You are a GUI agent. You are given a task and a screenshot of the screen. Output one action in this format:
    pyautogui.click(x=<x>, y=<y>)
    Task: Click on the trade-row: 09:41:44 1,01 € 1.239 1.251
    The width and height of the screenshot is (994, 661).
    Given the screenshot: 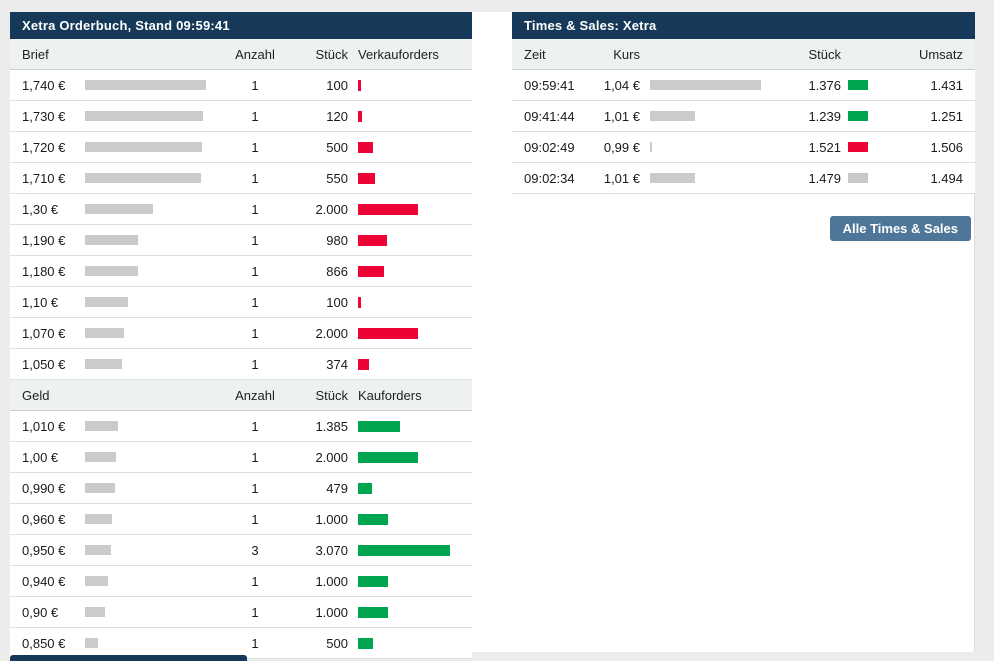 What is the action you would take?
    pyautogui.click(x=743, y=116)
    